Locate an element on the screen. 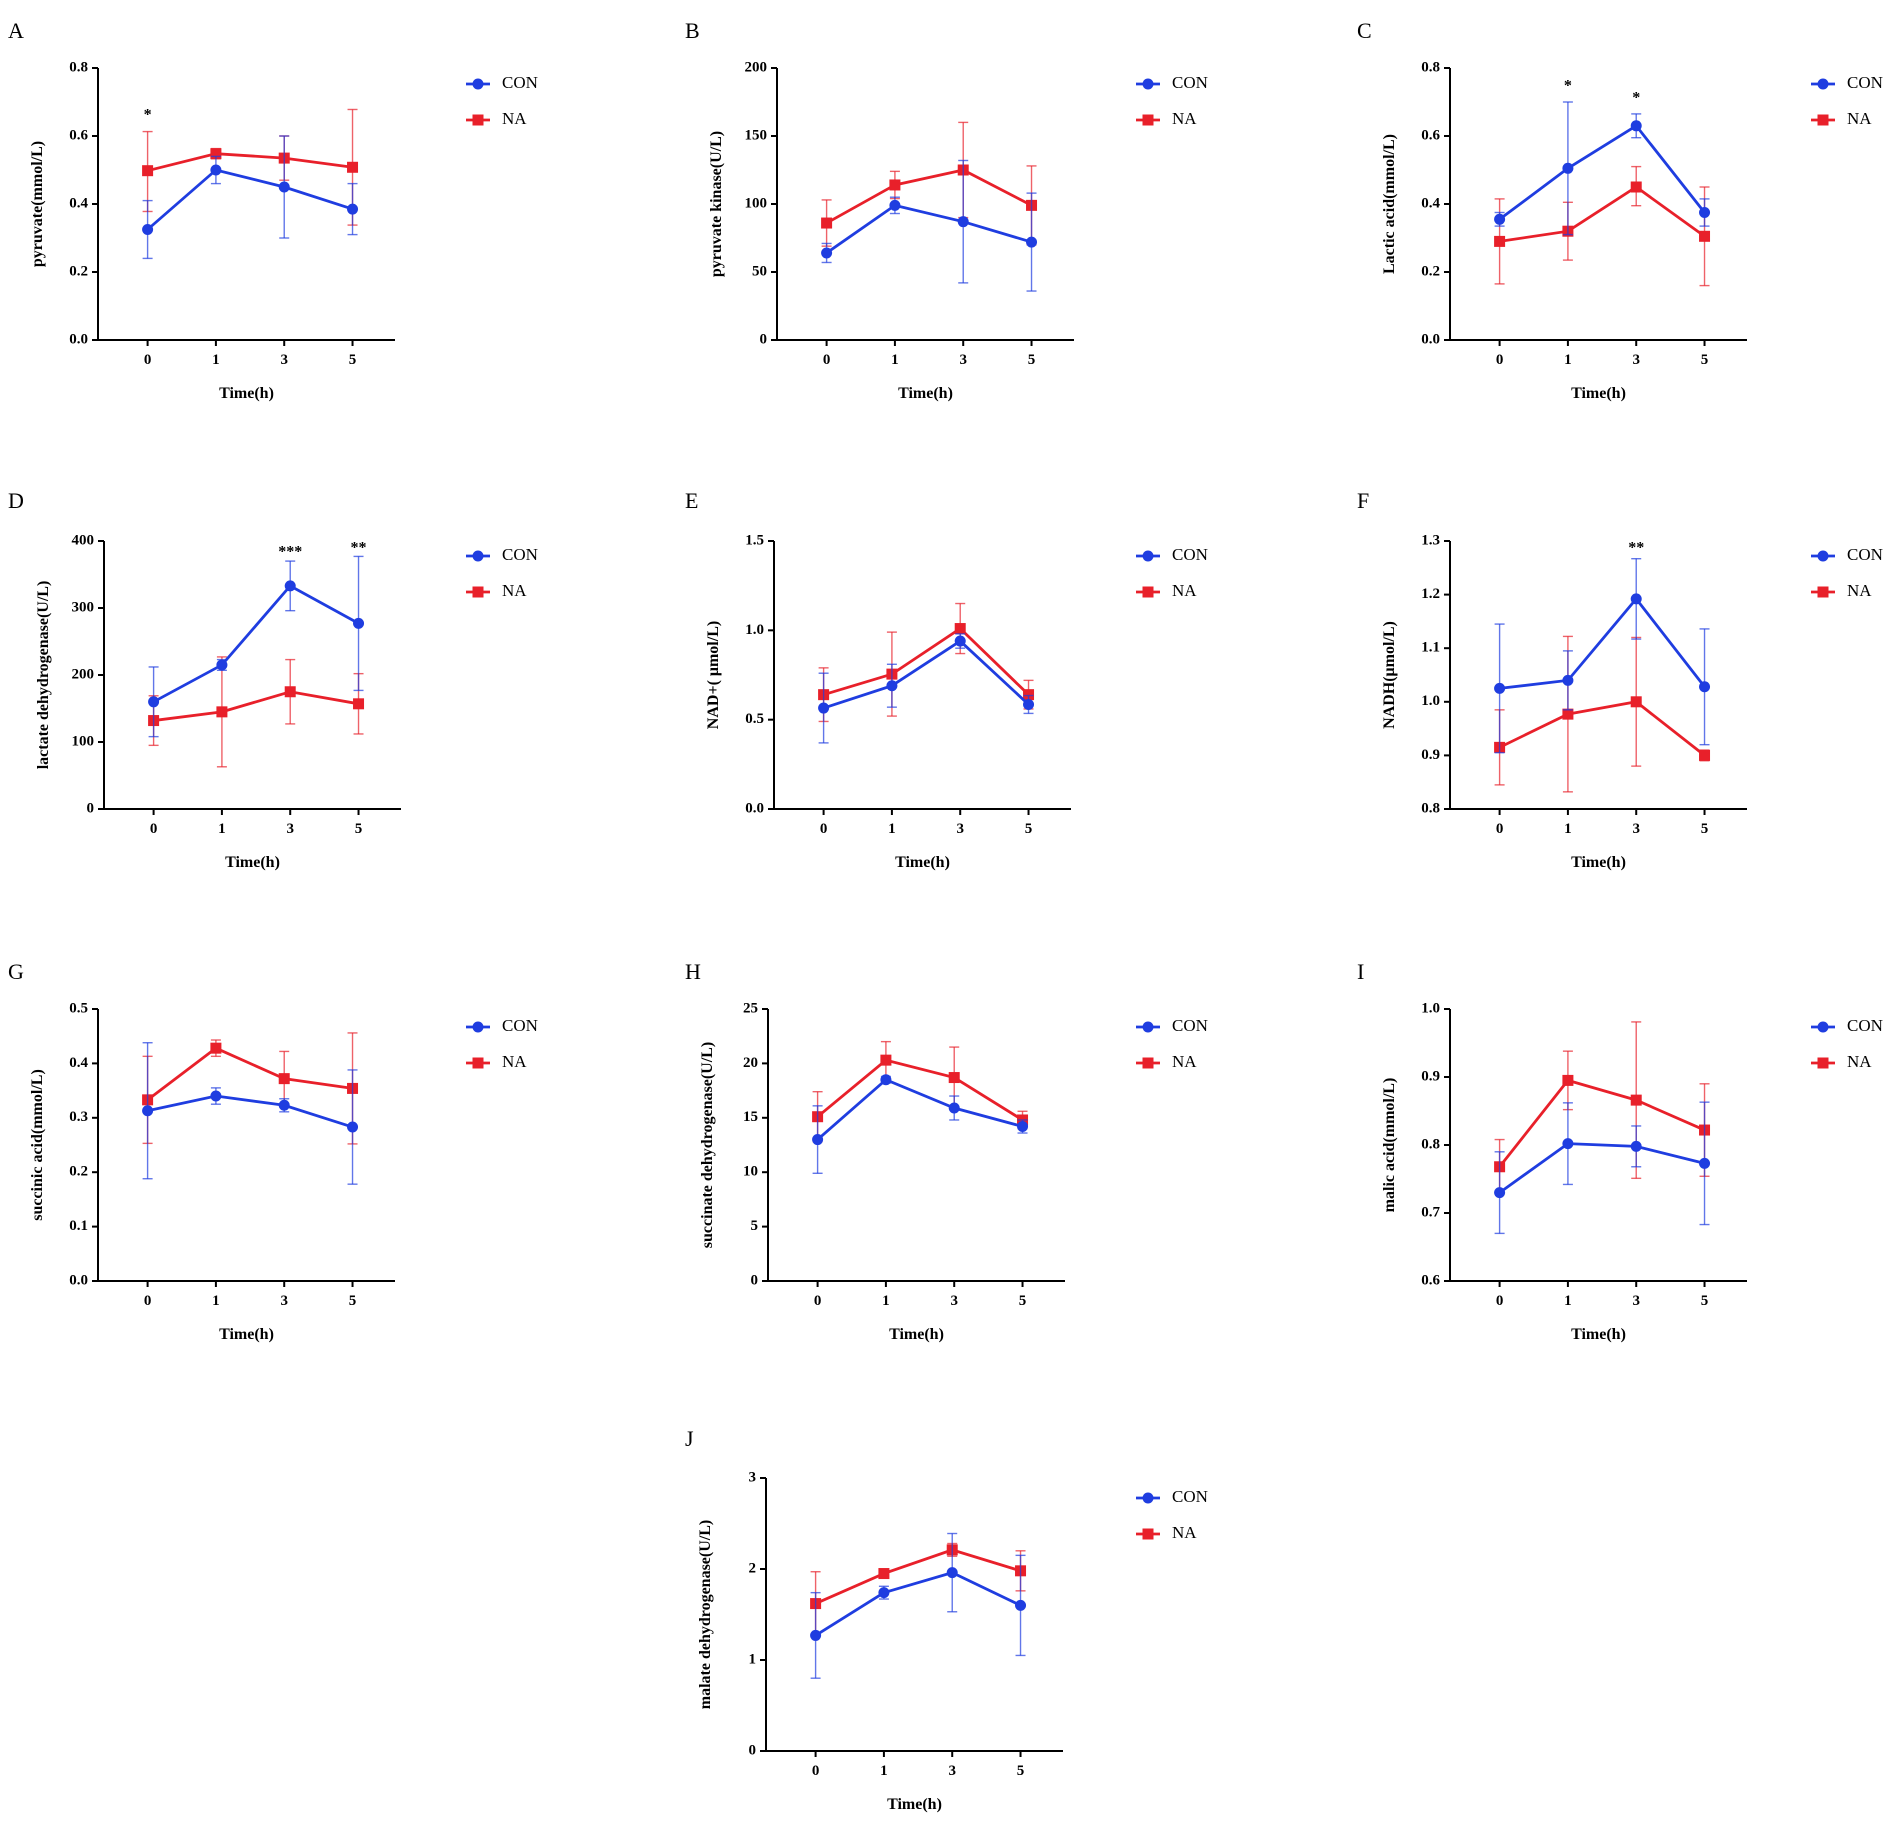  series-NA is located at coordinates (1602, 226).